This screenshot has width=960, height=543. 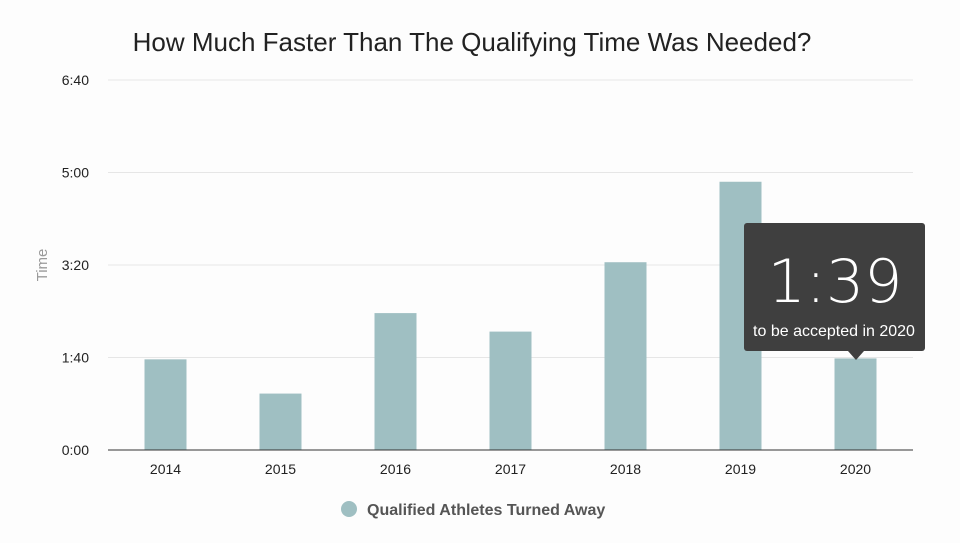 I want to click on bar-2020, so click(x=855, y=404).